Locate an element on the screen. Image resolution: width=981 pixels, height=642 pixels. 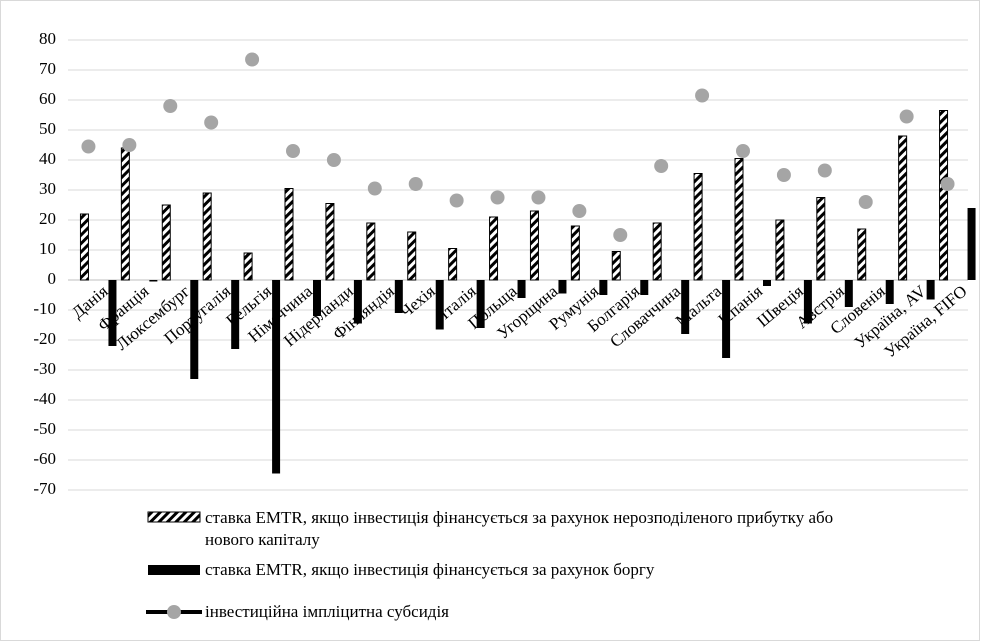
y-tick-label: 80 is located at coordinates (47, 38).